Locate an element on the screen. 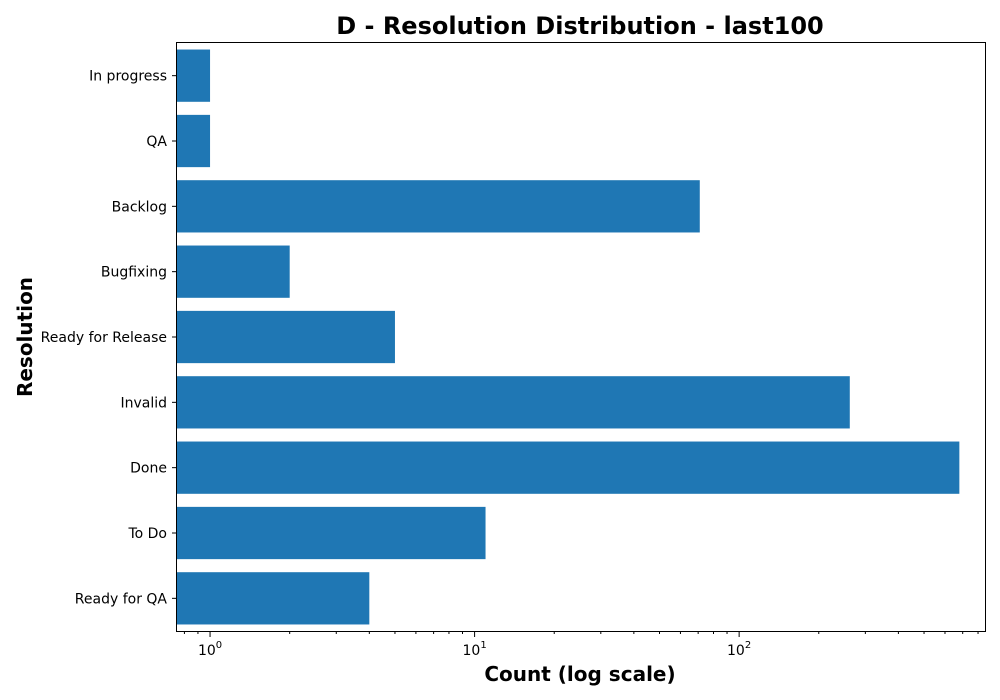 The image size is (1000, 700). y-tick-label: Backlog is located at coordinates (139, 207).